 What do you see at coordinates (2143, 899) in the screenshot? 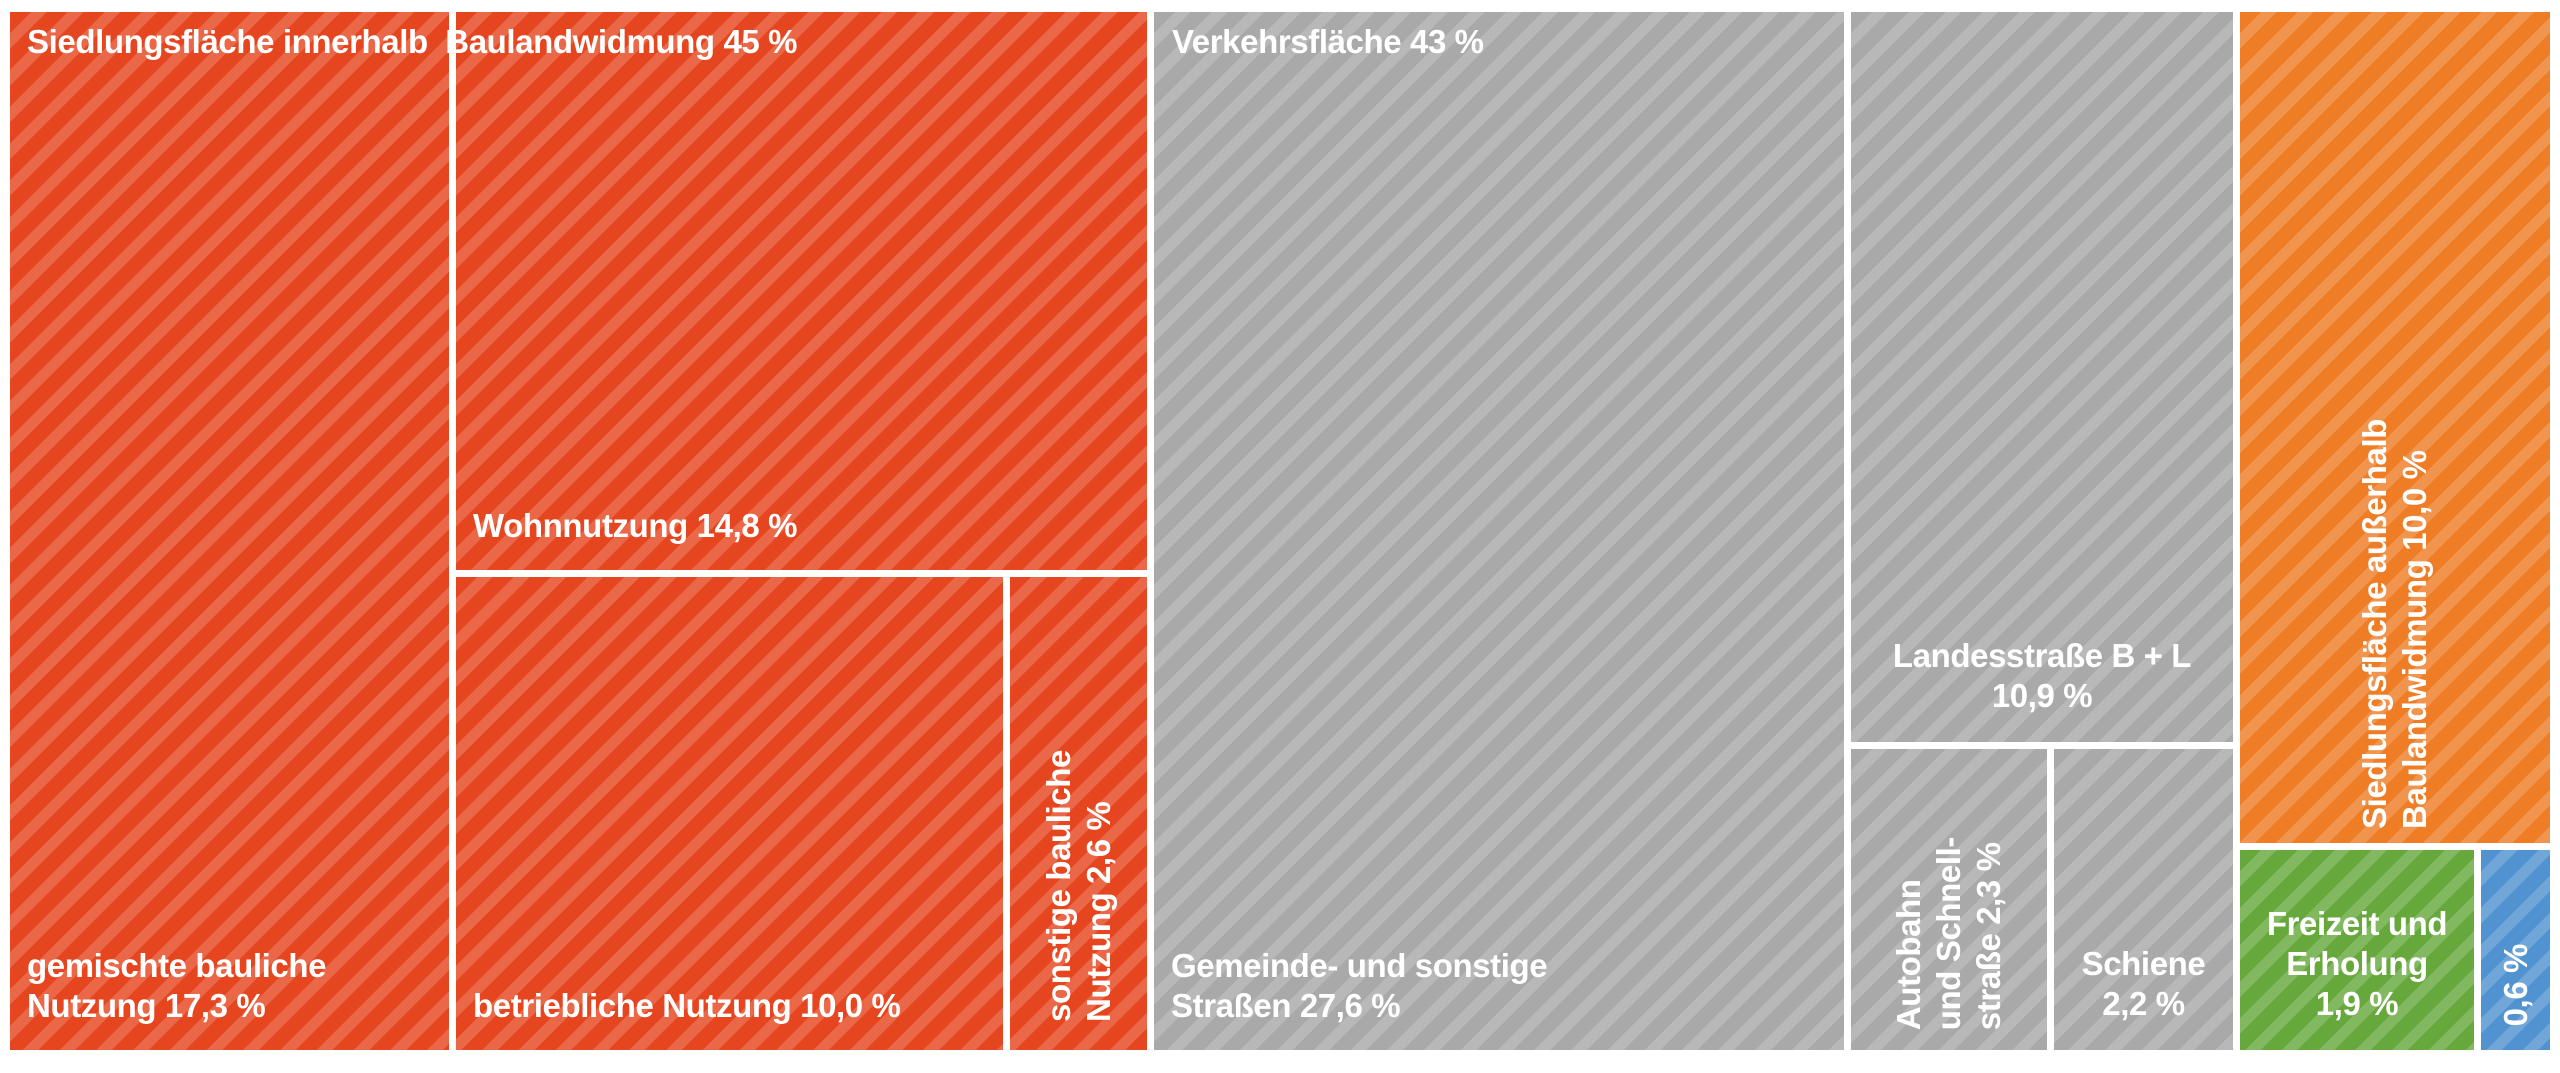
I see `tile-schiene: Schiene 2,2 %` at bounding box center [2143, 899].